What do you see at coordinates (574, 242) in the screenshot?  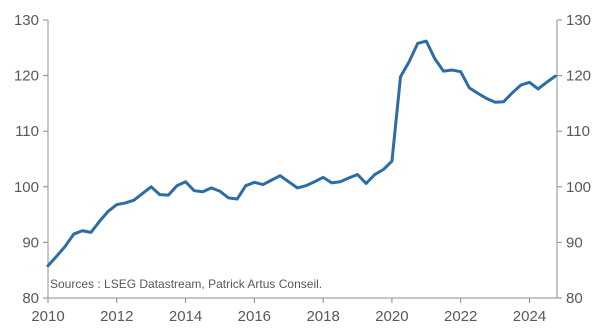 I see `right-y-tick-label: 90` at bounding box center [574, 242].